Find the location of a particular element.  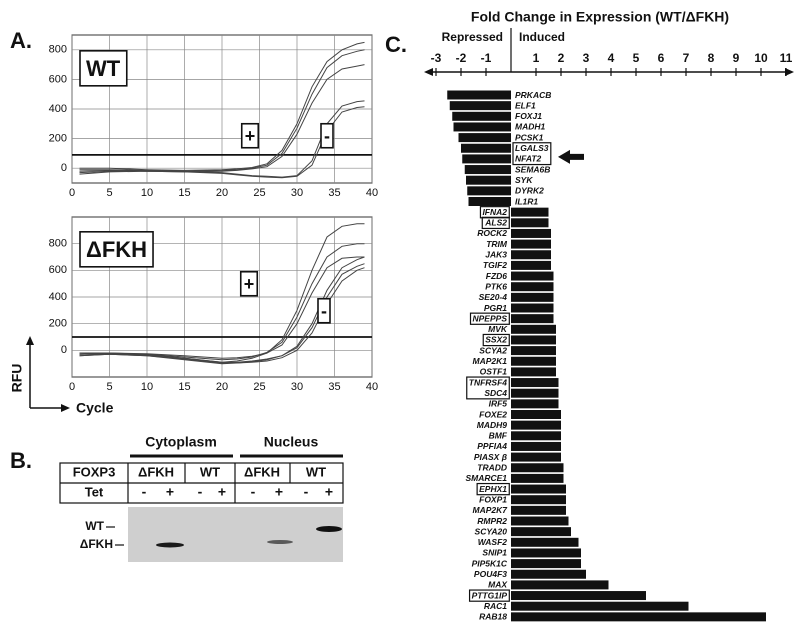

annotation: + is located at coordinates (249, 284).